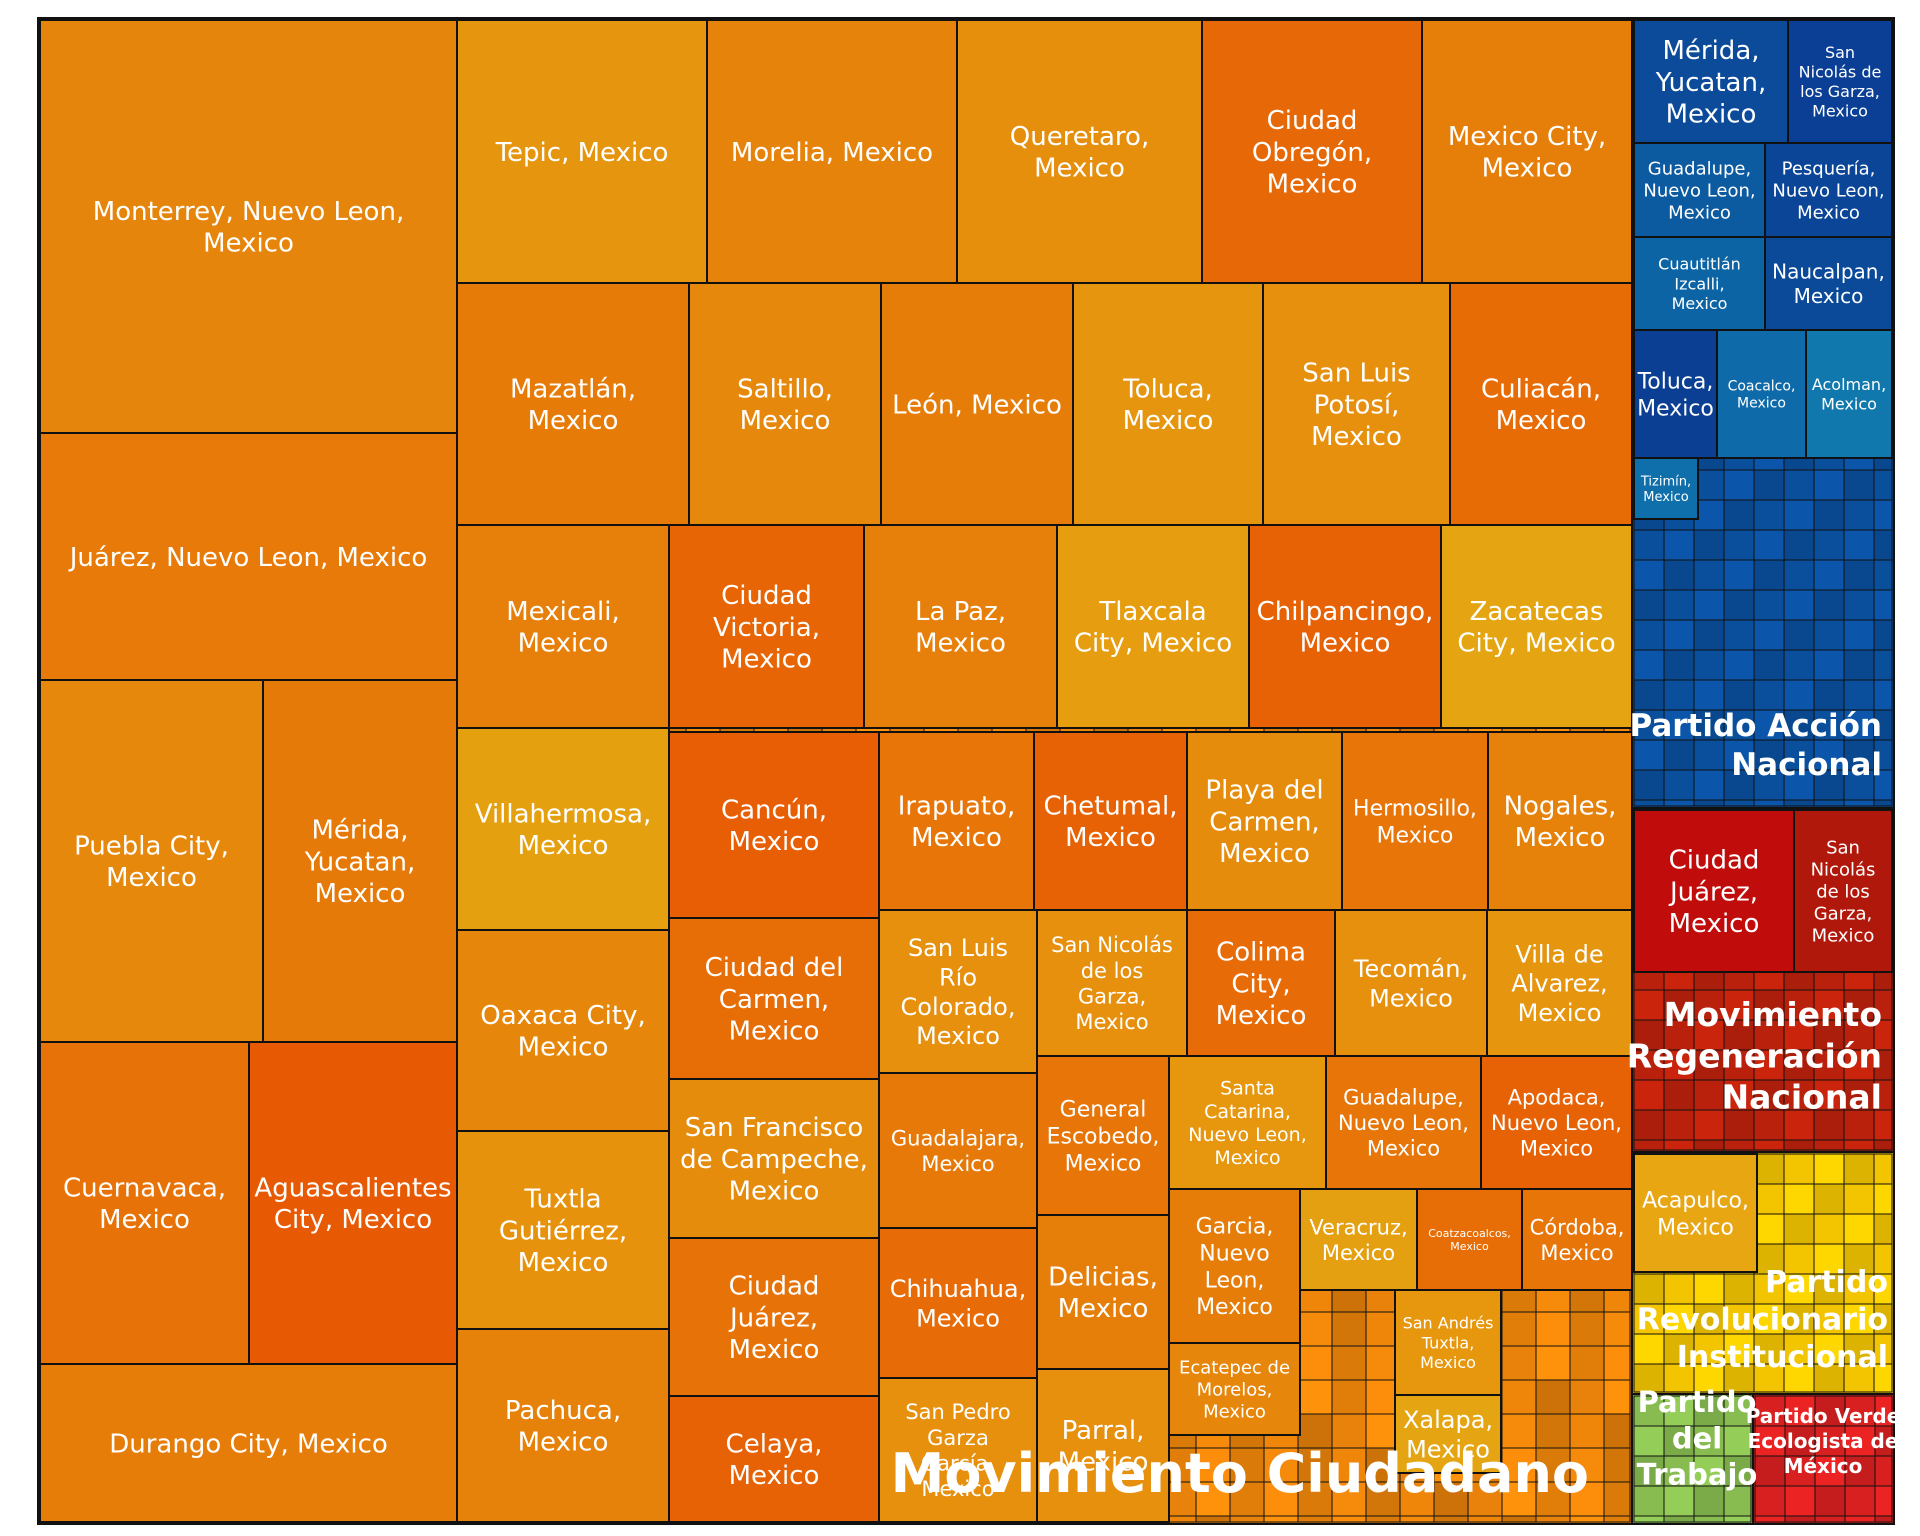 Image resolution: width=1920 pixels, height=1536 pixels. Describe the element at coordinates (1754, 1056) in the screenshot. I see `group-label-movimiento-regeneracion-nacional: Movimiento Regeneración Nacional` at that location.